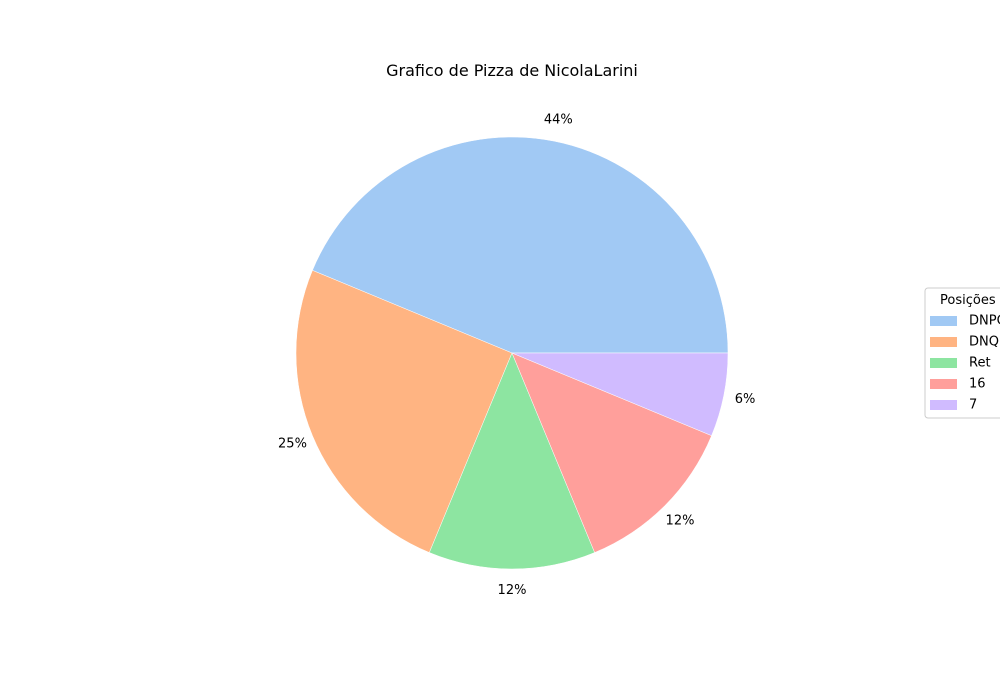 The width and height of the screenshot is (1000, 700). What do you see at coordinates (404, 411) in the screenshot?
I see `pie-slice-dnq` at bounding box center [404, 411].